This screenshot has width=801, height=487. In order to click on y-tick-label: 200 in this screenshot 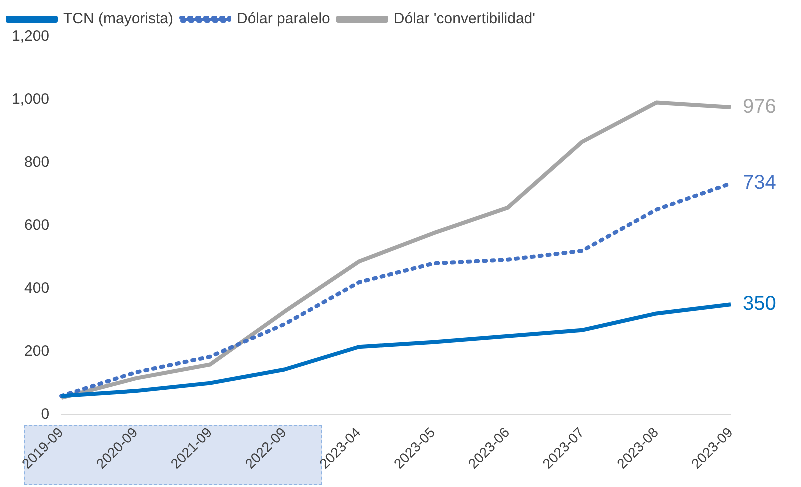, I will do `click(37, 351)`.